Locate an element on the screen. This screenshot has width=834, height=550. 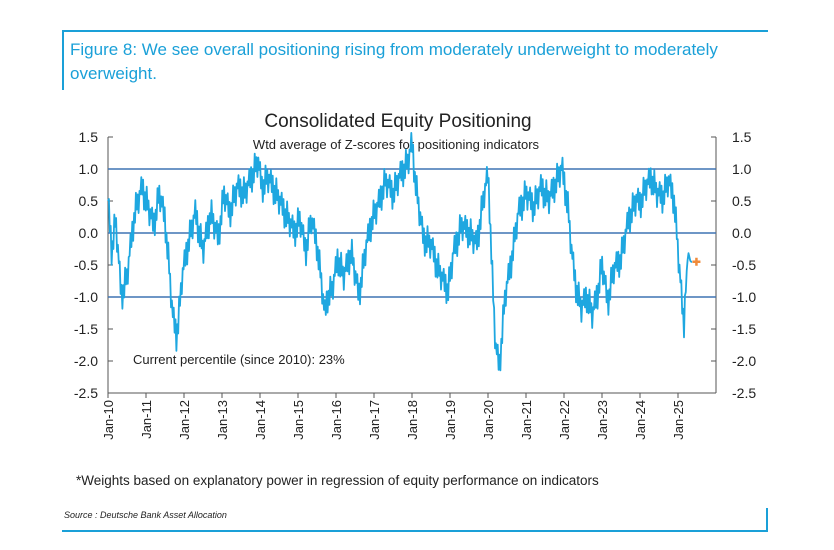
x-tick-label: Jan-14 is located at coordinates (260, 420).